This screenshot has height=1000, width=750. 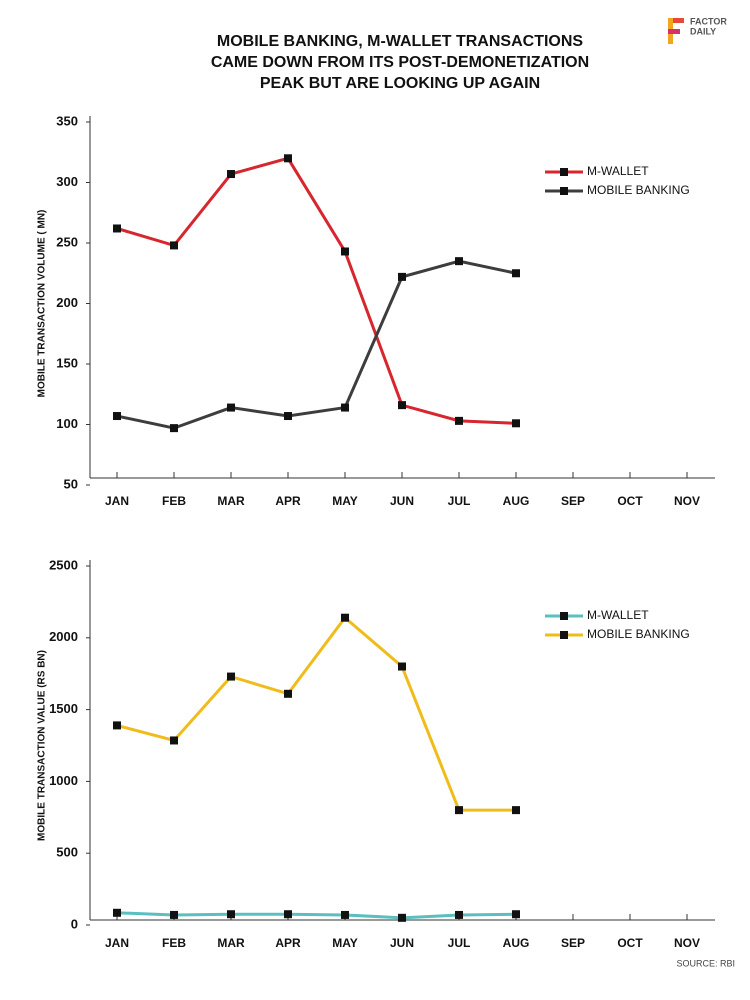 I want to click on y-tick-label: 250, so click(x=67, y=241).